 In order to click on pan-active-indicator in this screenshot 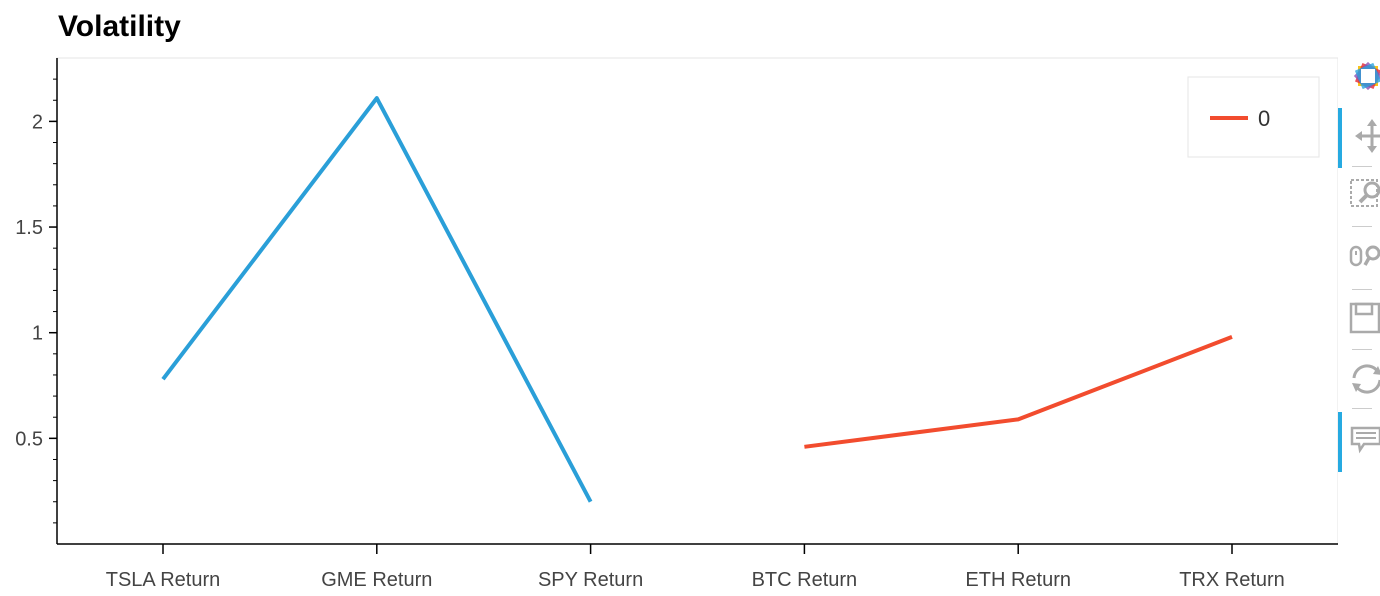, I will do `click(1340, 138)`.